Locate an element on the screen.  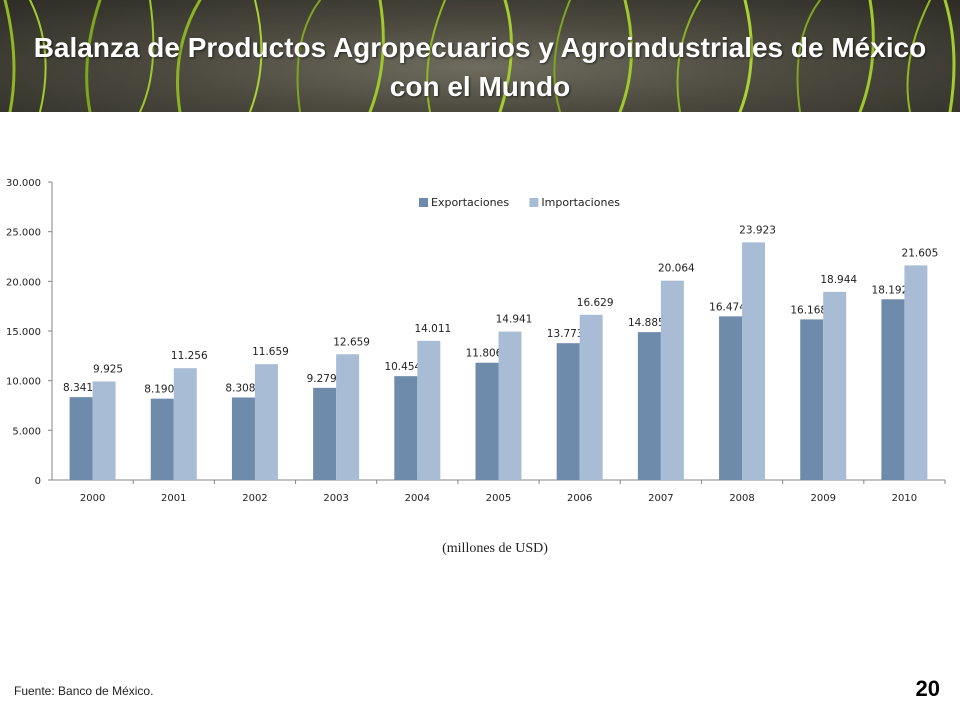
page-number: 20 is located at coordinates (927, 688).